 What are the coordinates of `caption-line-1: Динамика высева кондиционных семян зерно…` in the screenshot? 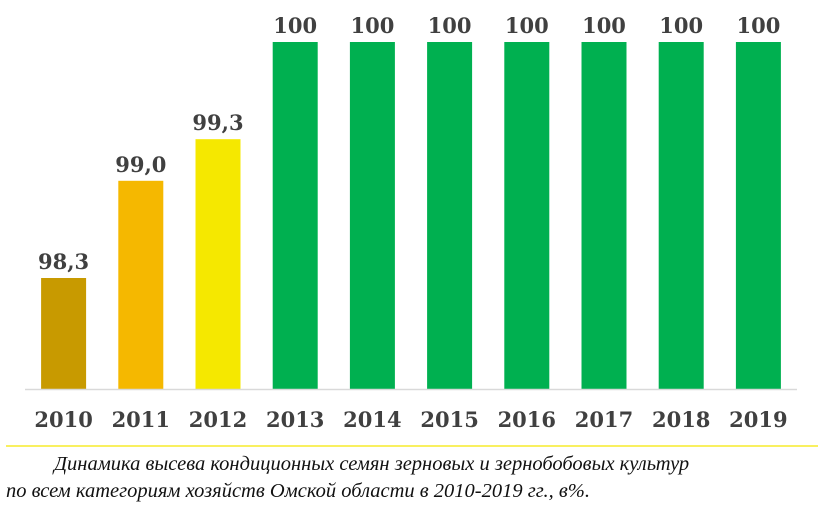 It's located at (372, 464).